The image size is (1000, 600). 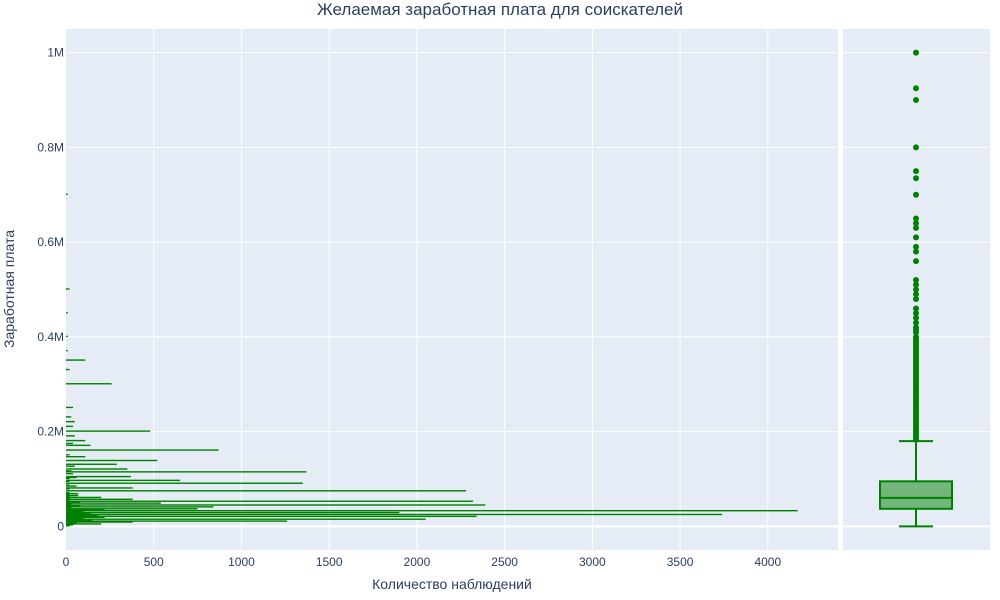 What do you see at coordinates (50, 337) in the screenshot?
I see `y-tick-label: 0.4M` at bounding box center [50, 337].